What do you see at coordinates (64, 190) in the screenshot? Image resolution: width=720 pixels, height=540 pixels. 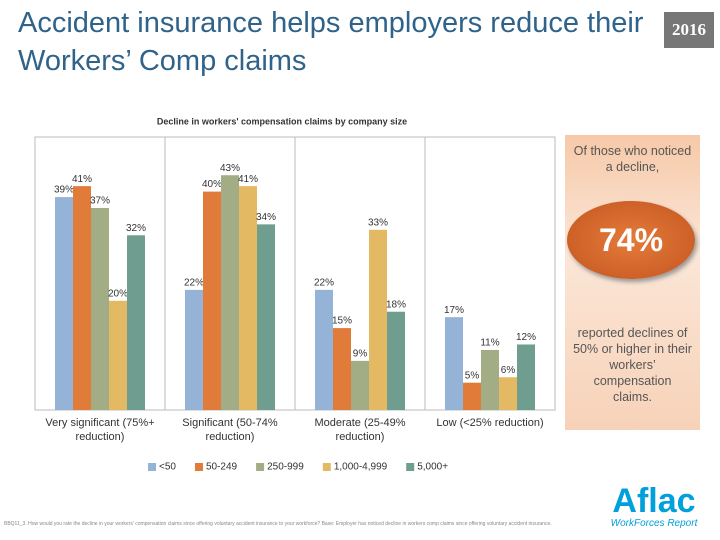 I see `value-label: 39%` at bounding box center [64, 190].